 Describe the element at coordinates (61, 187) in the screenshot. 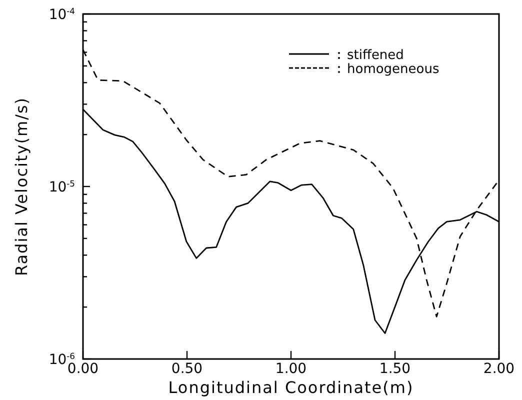

I see `y-tick-label: 10$^{-5}$` at that location.